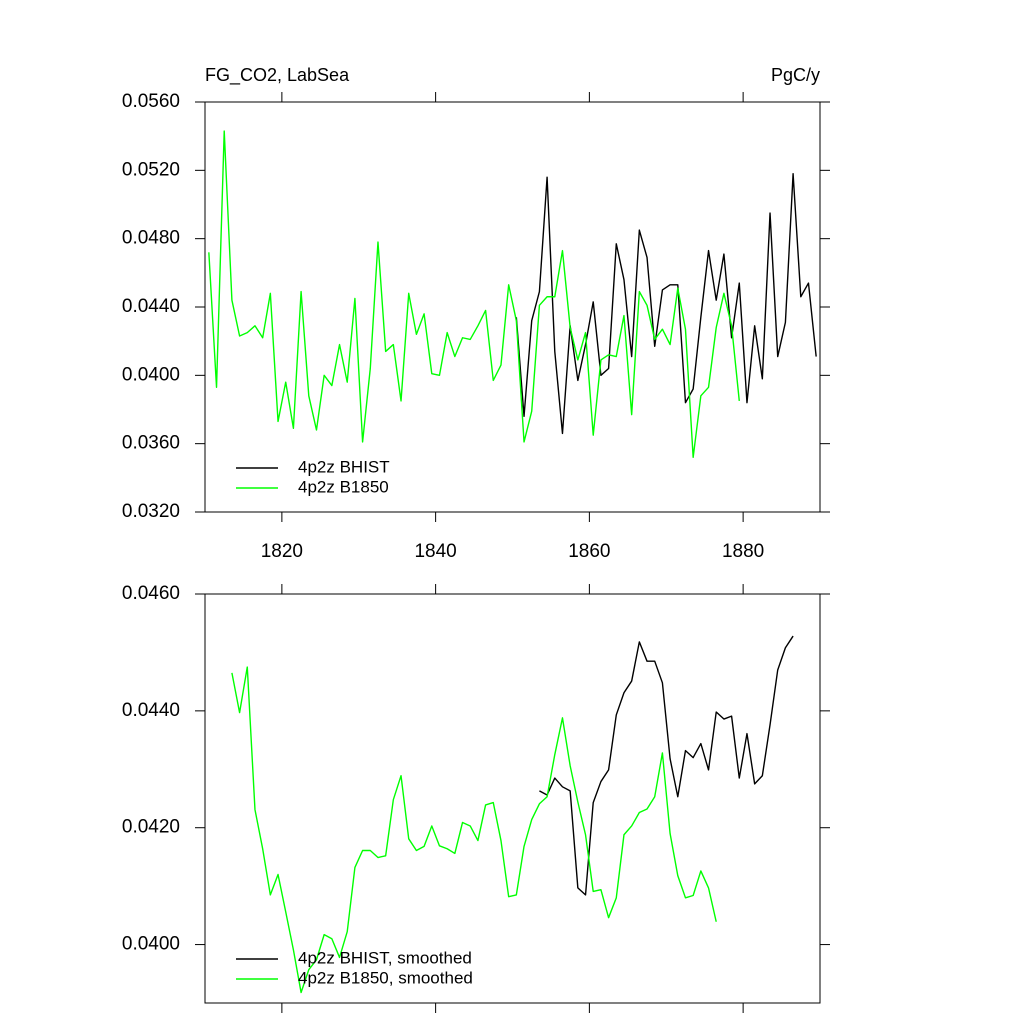  What do you see at coordinates (151, 238) in the screenshot?
I see `y-tick-label: 0.0480` at bounding box center [151, 238].